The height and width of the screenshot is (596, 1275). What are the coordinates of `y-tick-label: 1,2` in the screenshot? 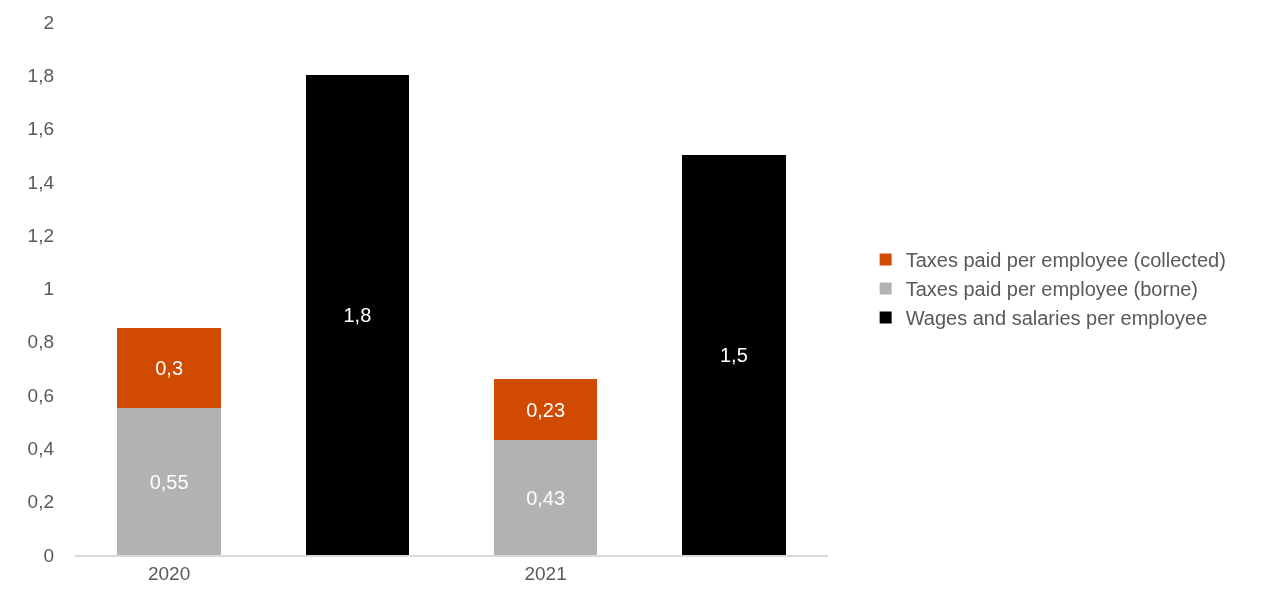 It's located at (40, 235).